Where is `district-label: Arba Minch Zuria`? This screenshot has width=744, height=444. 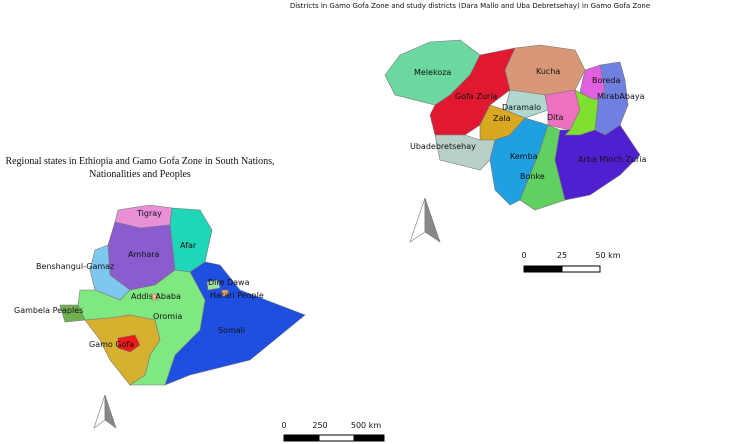
district-label: Arba Minch Zuria is located at coordinates (612, 159).